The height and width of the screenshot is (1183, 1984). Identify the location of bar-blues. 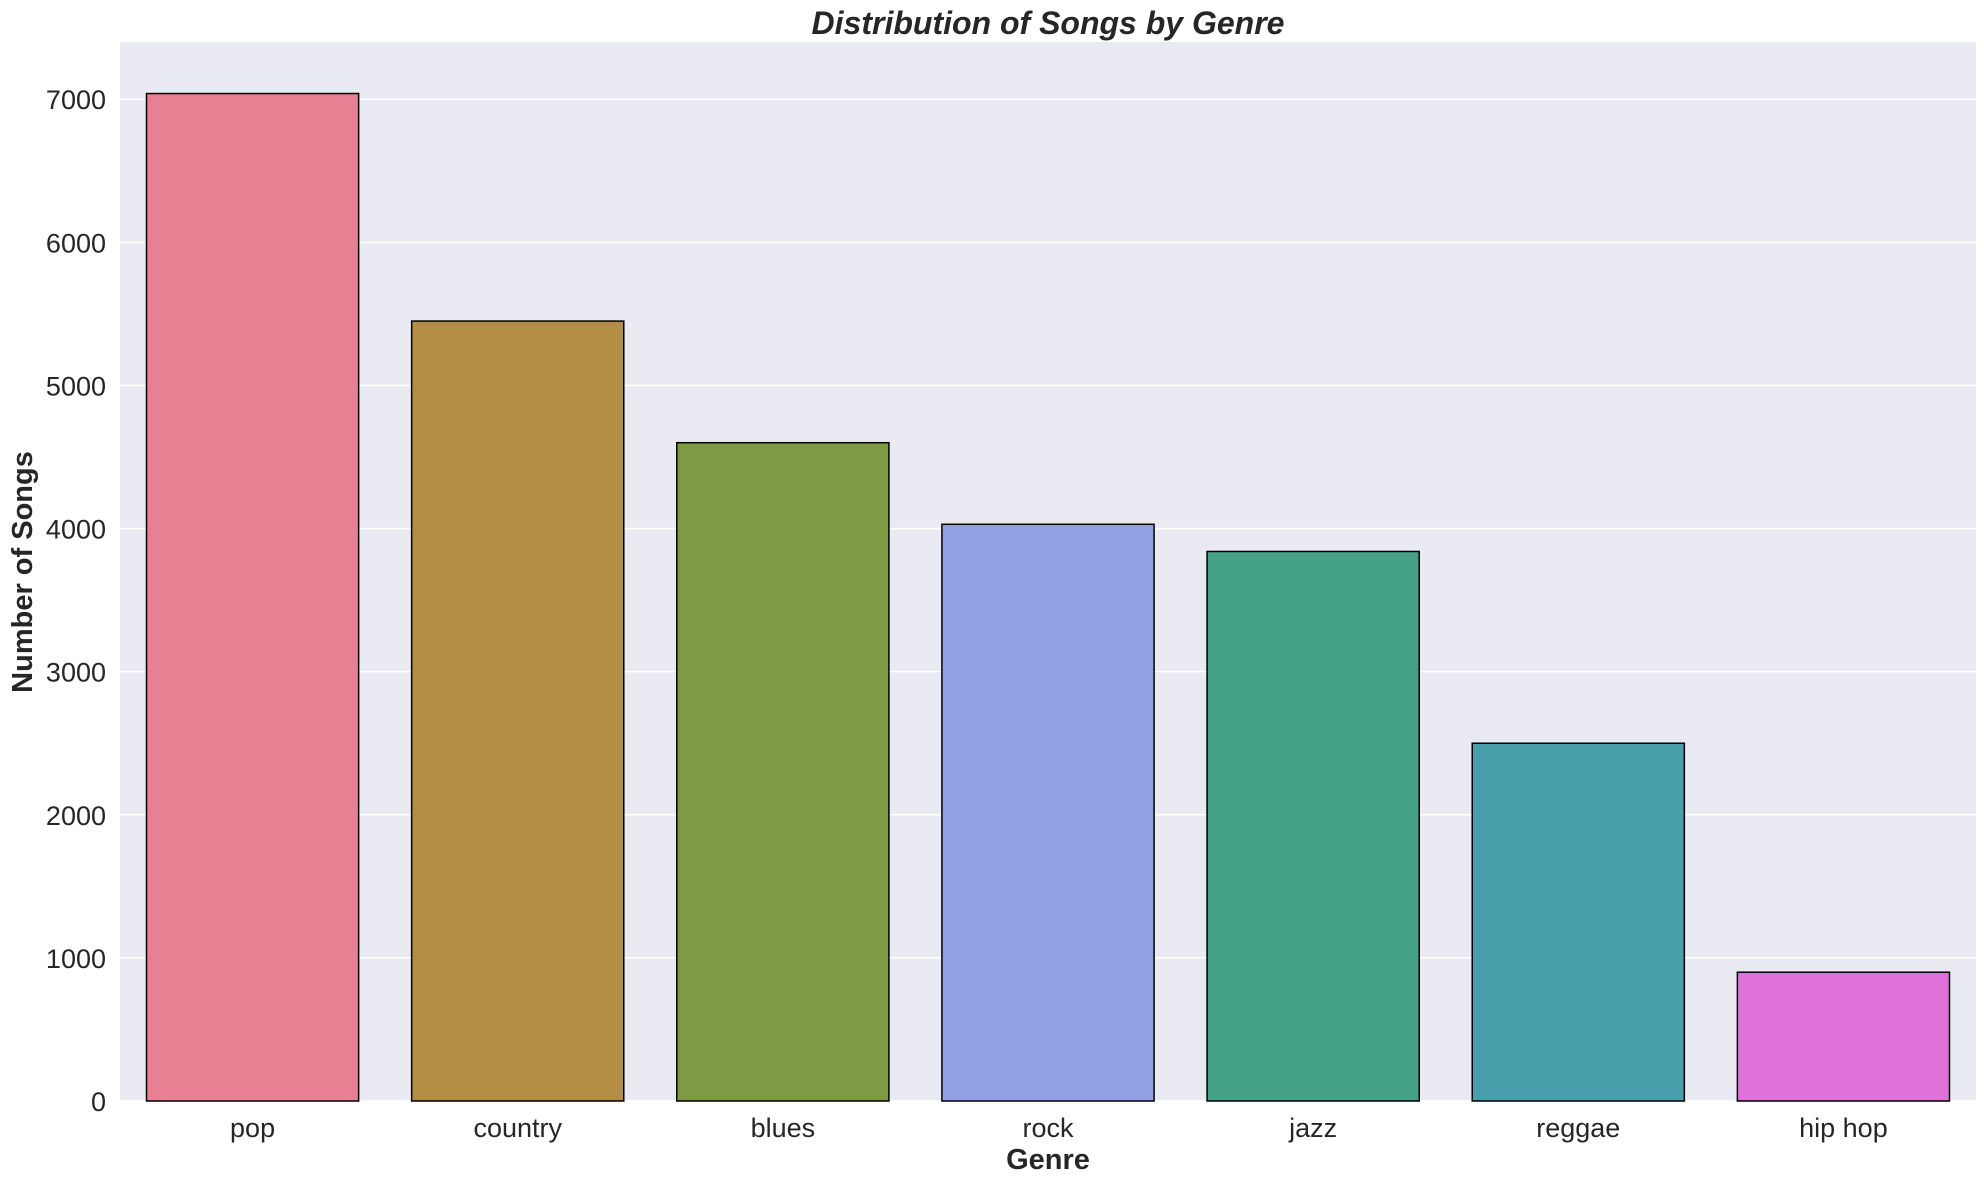
(783, 771).